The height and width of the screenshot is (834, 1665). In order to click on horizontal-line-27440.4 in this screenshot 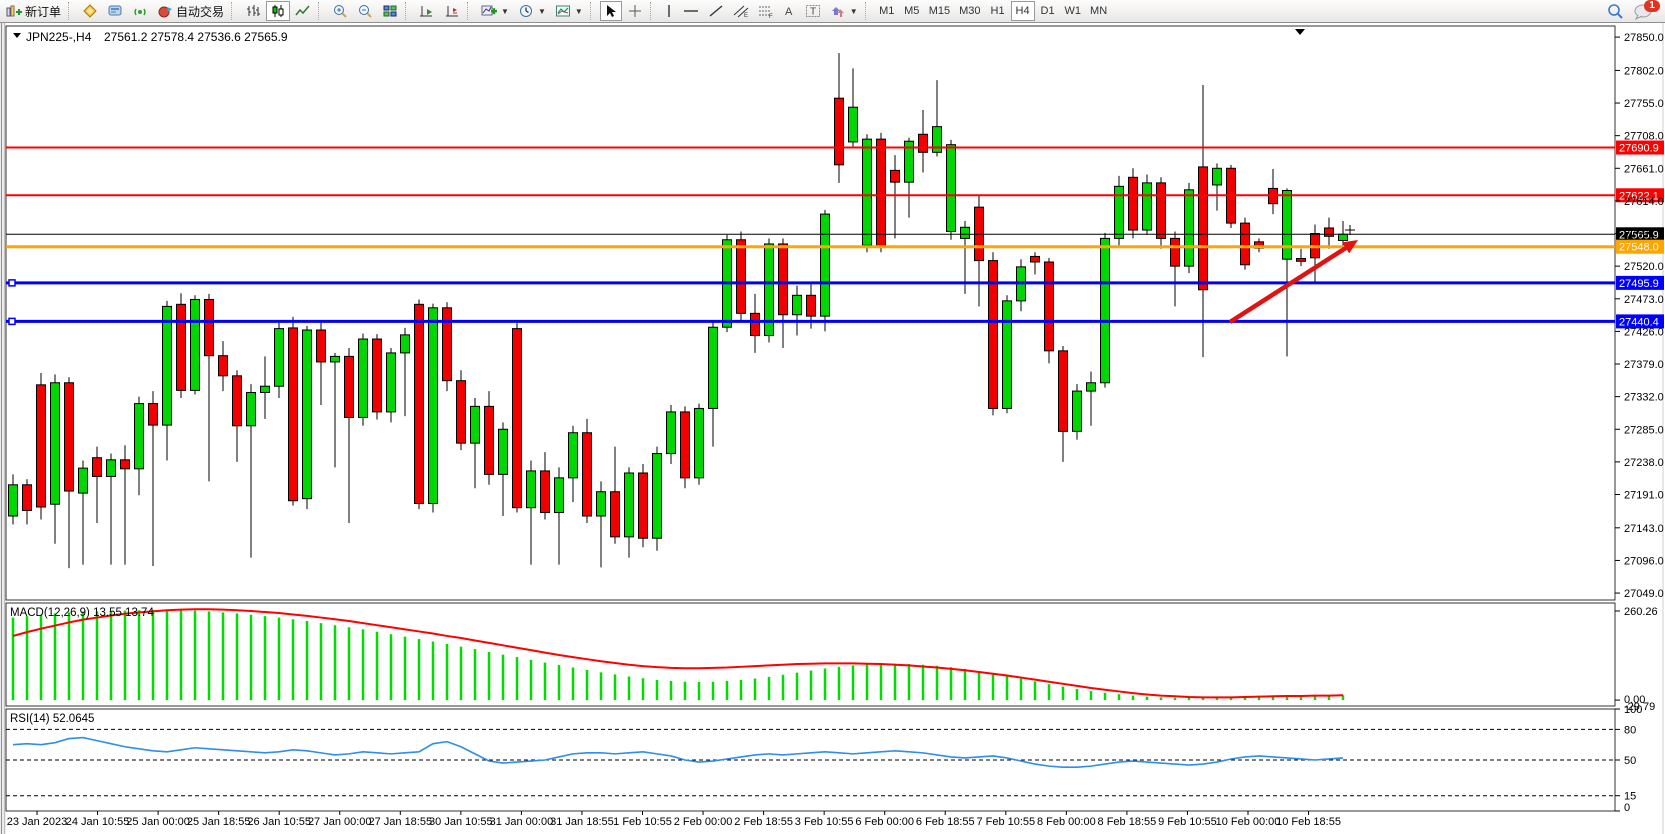, I will do `click(810, 321)`.